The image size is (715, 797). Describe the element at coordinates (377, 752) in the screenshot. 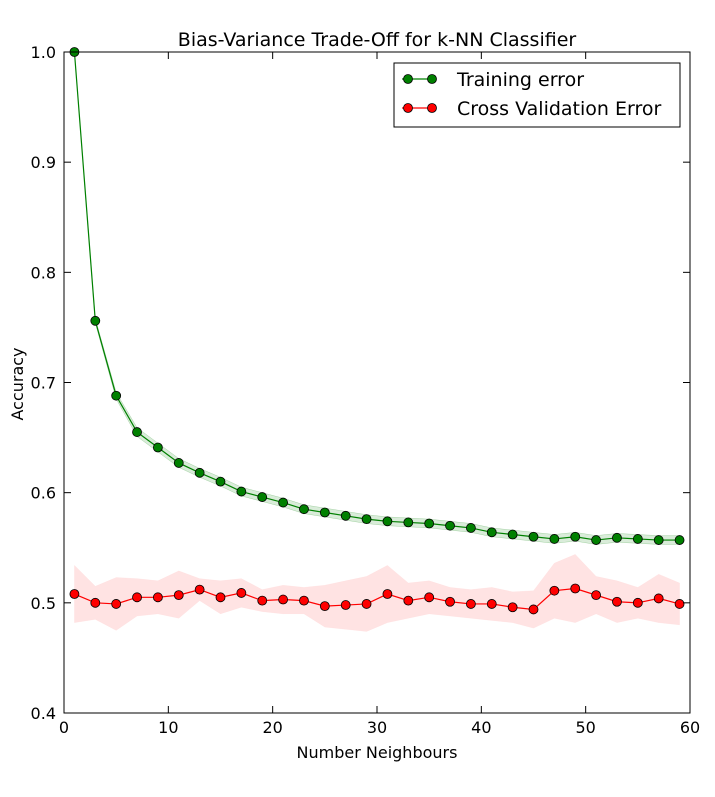

I see `x-axis-title: Number Neighbours` at that location.